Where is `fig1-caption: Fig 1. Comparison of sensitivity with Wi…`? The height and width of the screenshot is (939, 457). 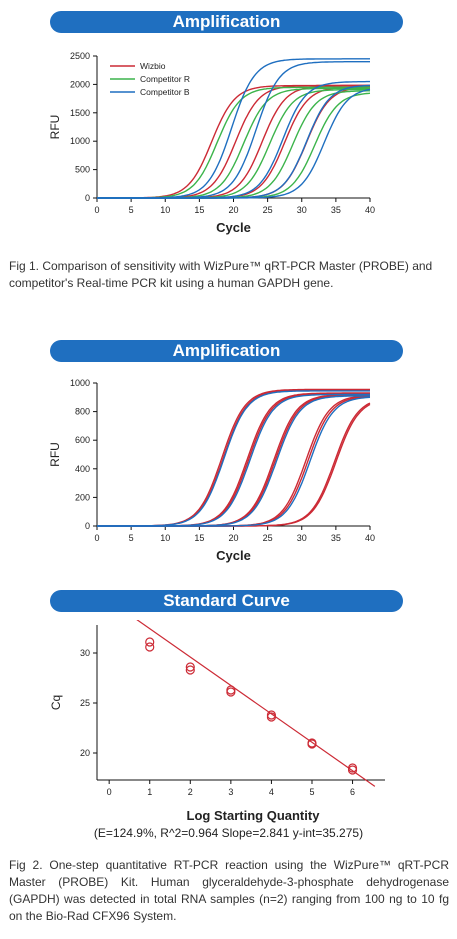 fig1-caption: Fig 1. Comparison of sensitivity with Wi… is located at coordinates (221, 274).